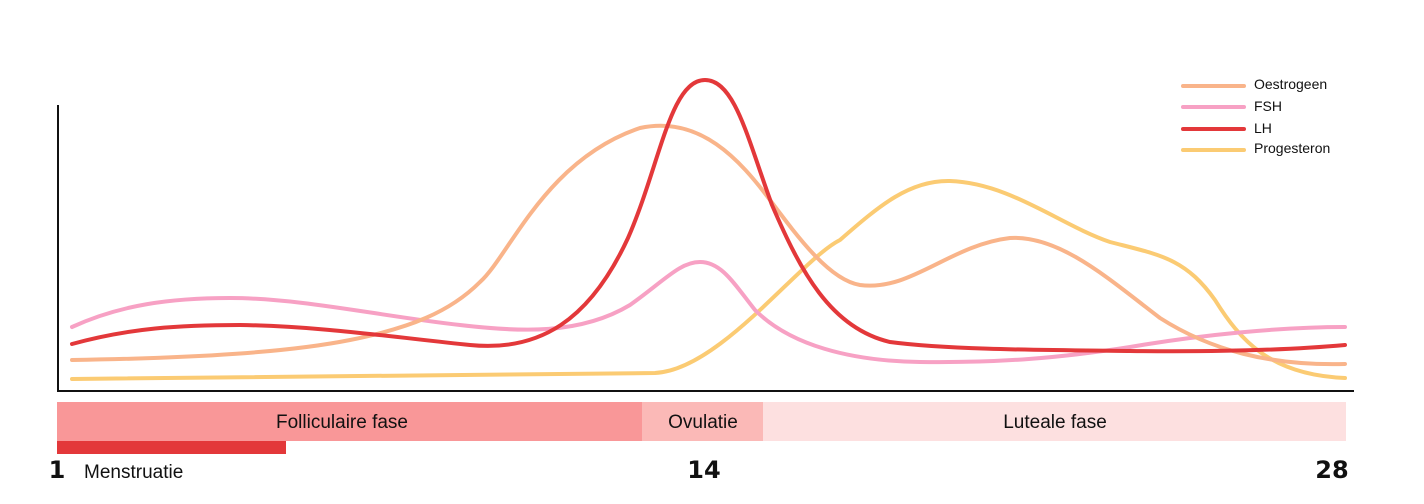 The width and height of the screenshot is (1424, 504). What do you see at coordinates (57, 470) in the screenshot?
I see `day-label-start: 1` at bounding box center [57, 470].